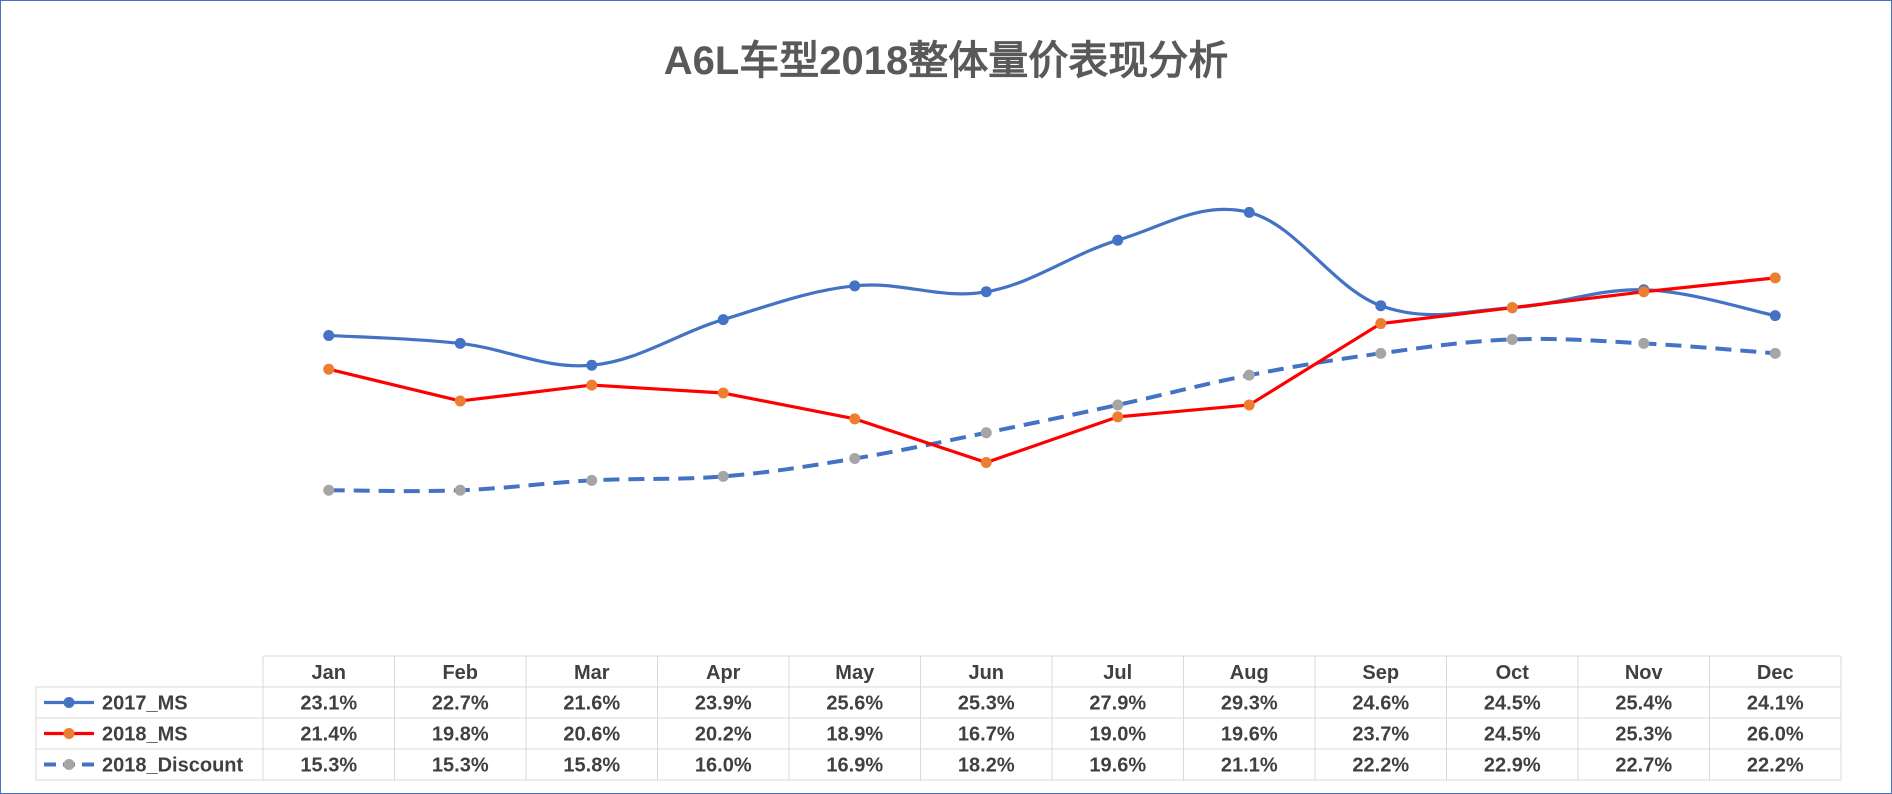  I want to click on table-cell-value: 15.8%, so click(591, 766).